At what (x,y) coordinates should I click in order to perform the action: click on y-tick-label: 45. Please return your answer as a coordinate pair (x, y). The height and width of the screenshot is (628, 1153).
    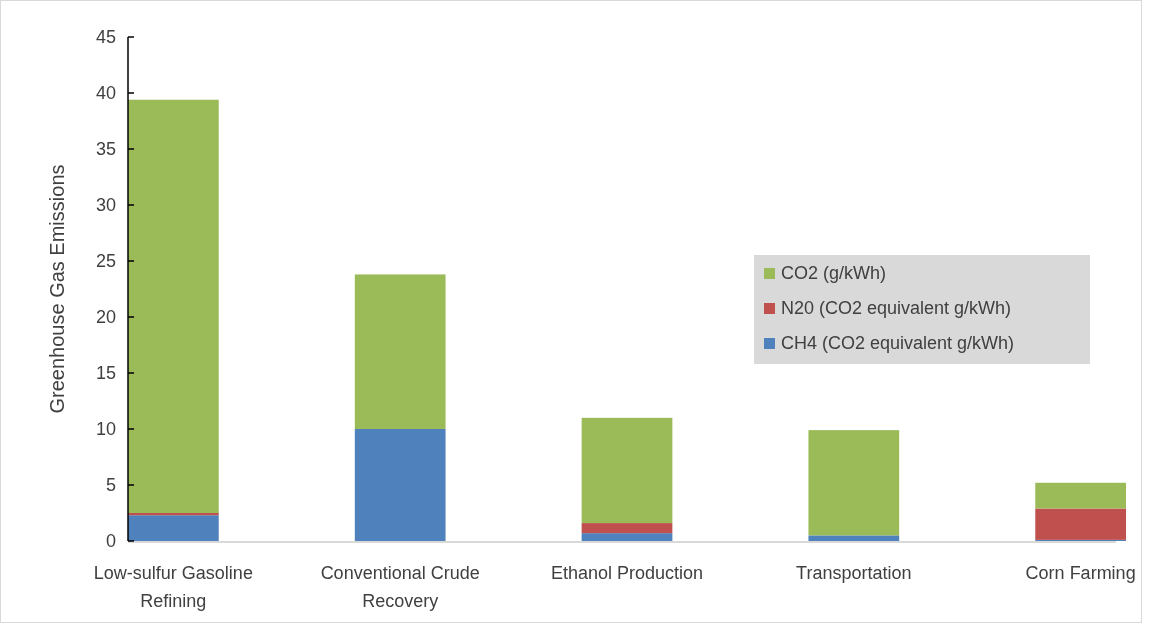
    Looking at the image, I should click on (105, 37).